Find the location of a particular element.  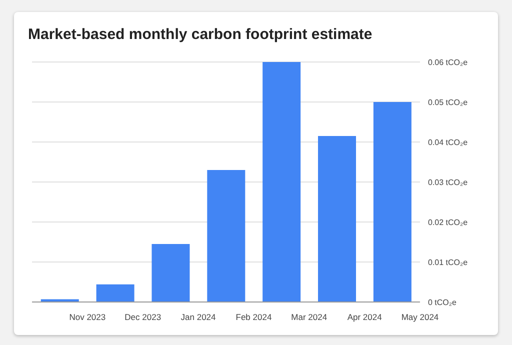

x-tick-label: Nov 2023 is located at coordinates (87, 317).